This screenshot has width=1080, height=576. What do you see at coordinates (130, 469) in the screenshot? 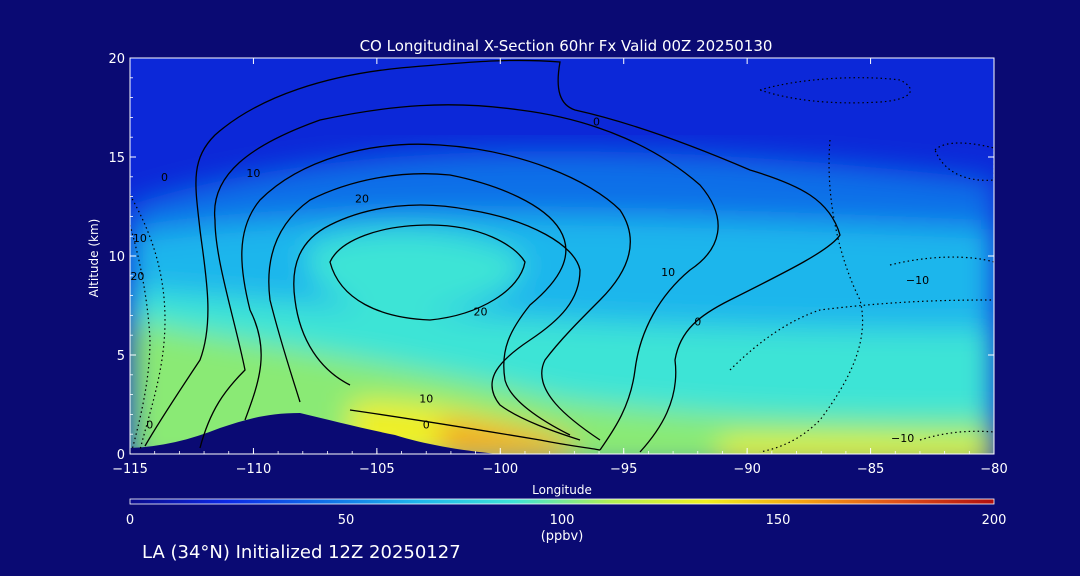
I see `x-tick-label: −115` at bounding box center [130, 469].